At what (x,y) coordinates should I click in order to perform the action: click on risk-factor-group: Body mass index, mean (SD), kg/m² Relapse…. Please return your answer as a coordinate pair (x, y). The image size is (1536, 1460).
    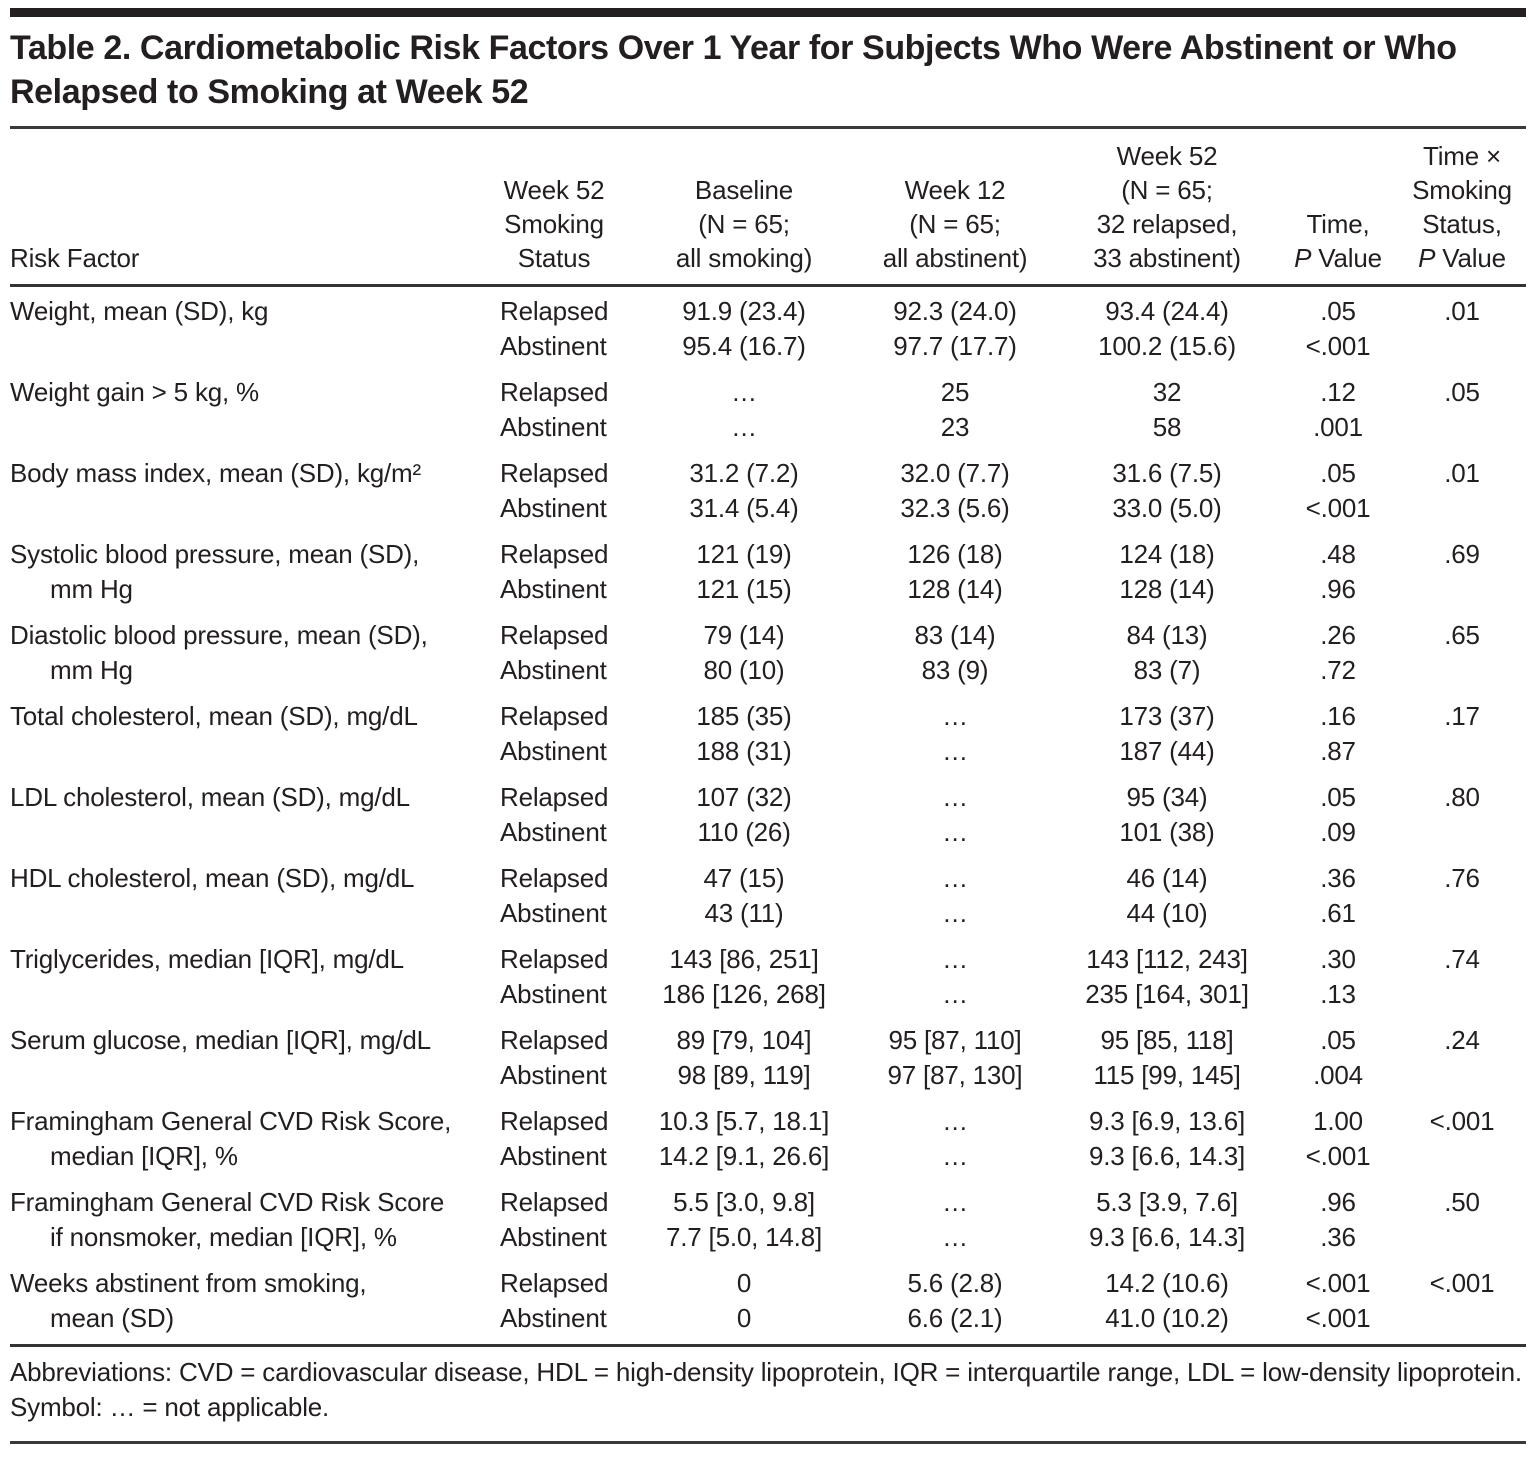
    Looking at the image, I should click on (768, 485).